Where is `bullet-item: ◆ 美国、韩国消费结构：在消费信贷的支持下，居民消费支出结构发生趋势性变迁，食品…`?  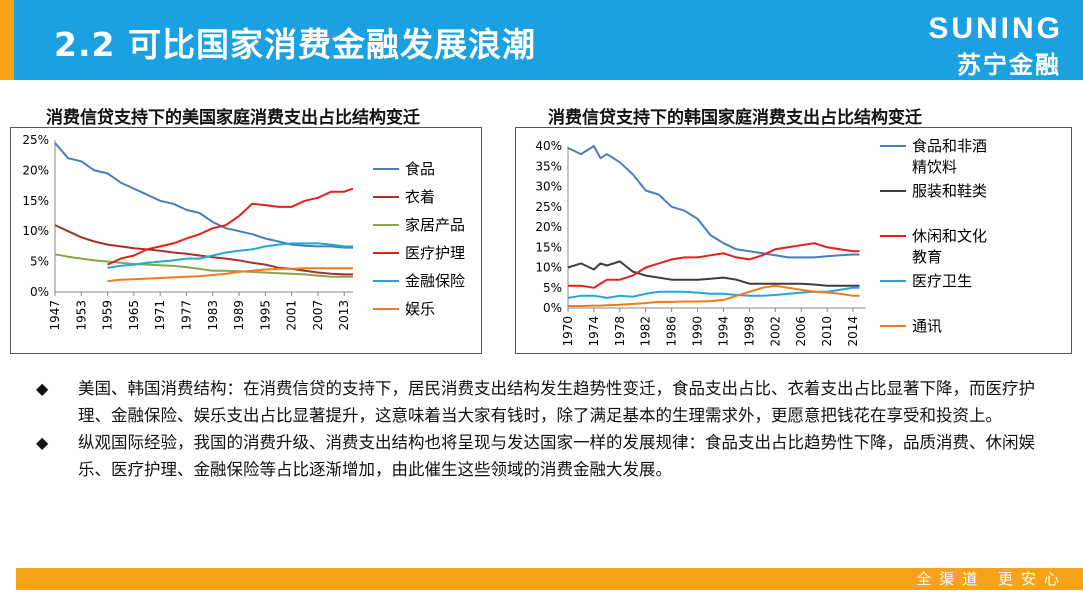
bullet-item: ◆ 美国、韩国消费结构：在消费信贷的支持下，居民消费支出结构发生趋势性变迁，食品… is located at coordinates (541, 402).